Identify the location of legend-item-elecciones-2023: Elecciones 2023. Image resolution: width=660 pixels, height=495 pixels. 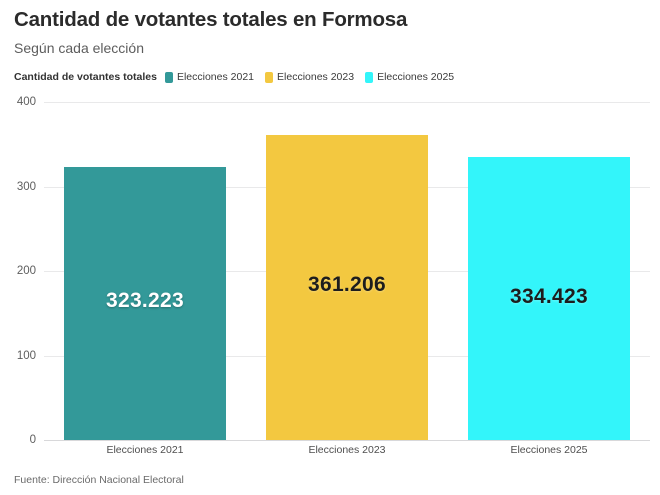
(309, 77).